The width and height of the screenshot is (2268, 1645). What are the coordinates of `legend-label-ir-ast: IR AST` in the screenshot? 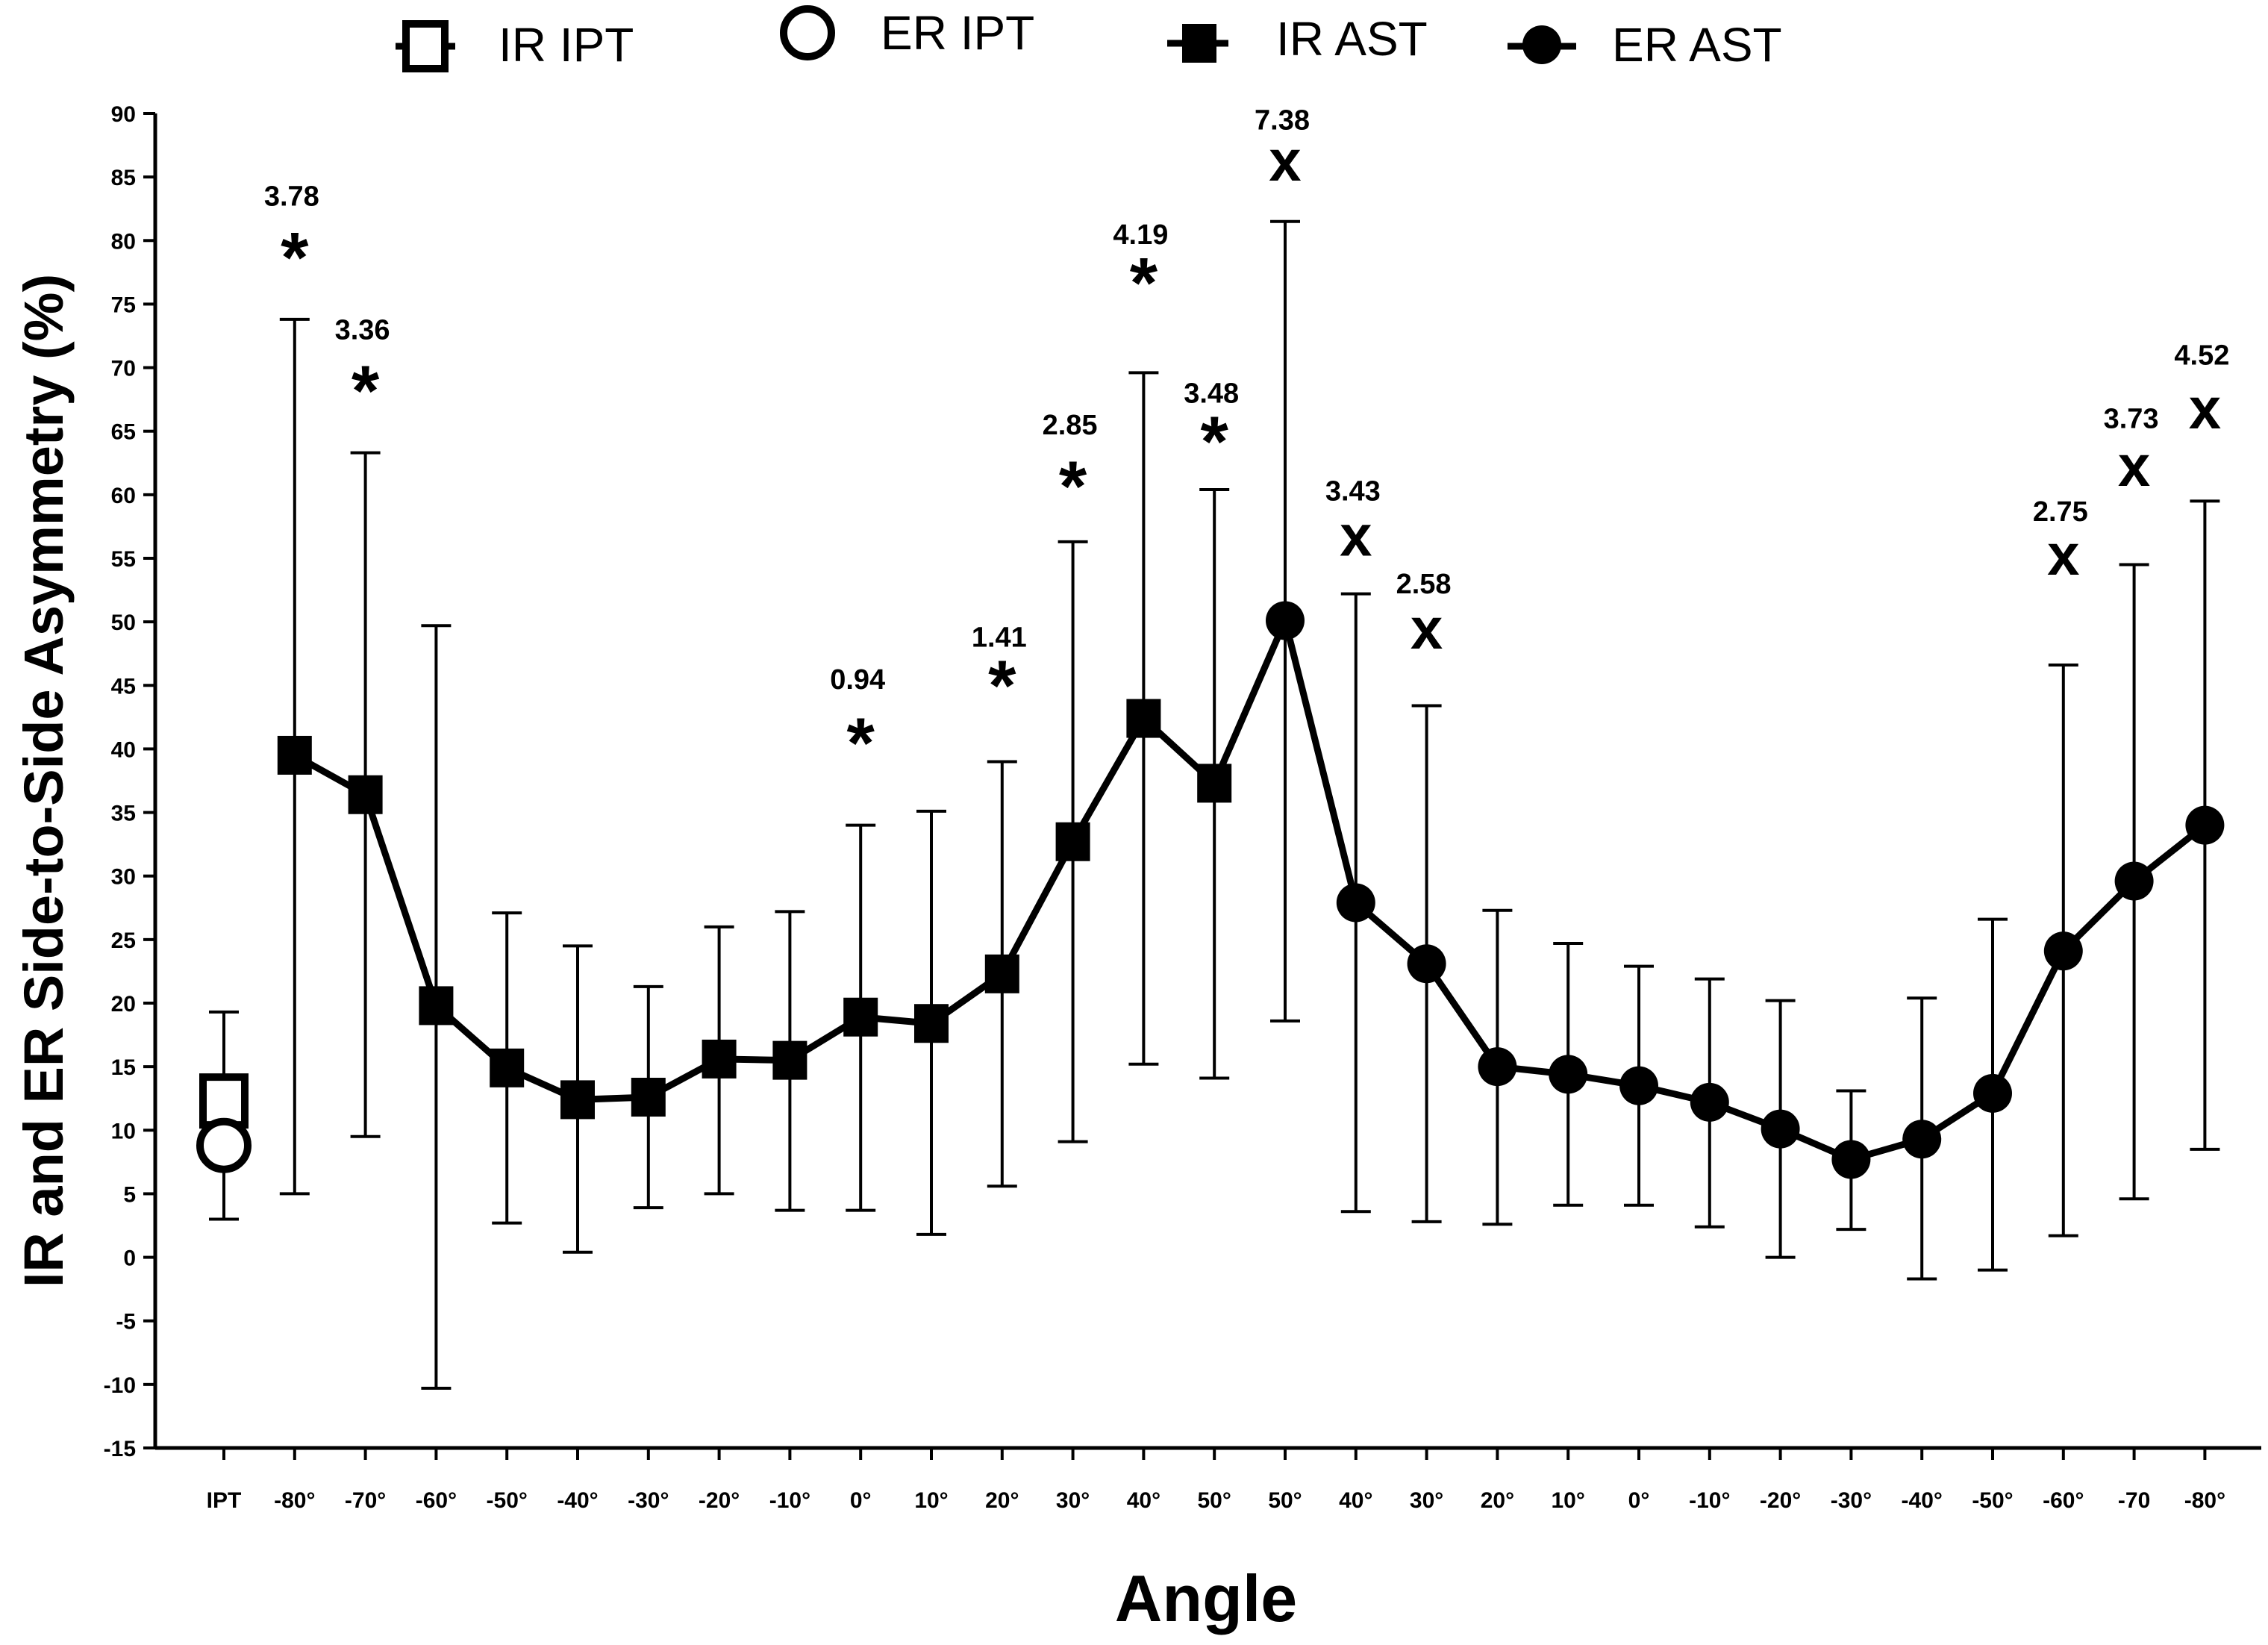 It's located at (1352, 39).